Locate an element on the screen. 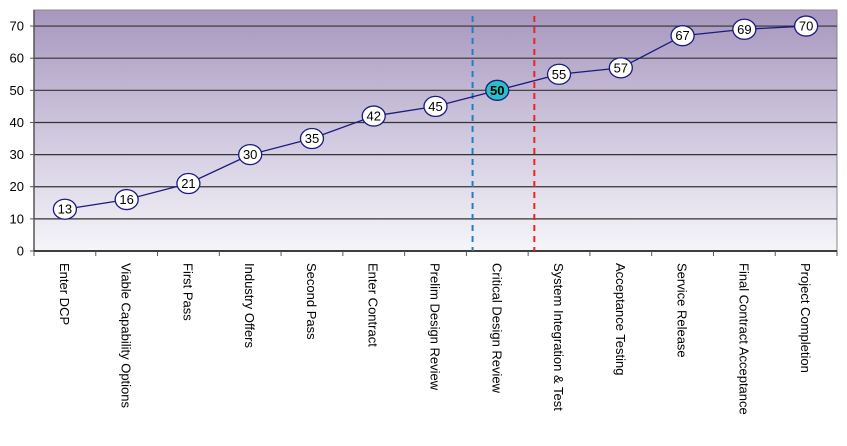 The width and height of the screenshot is (847, 446). data-label: 35 is located at coordinates (312, 138).